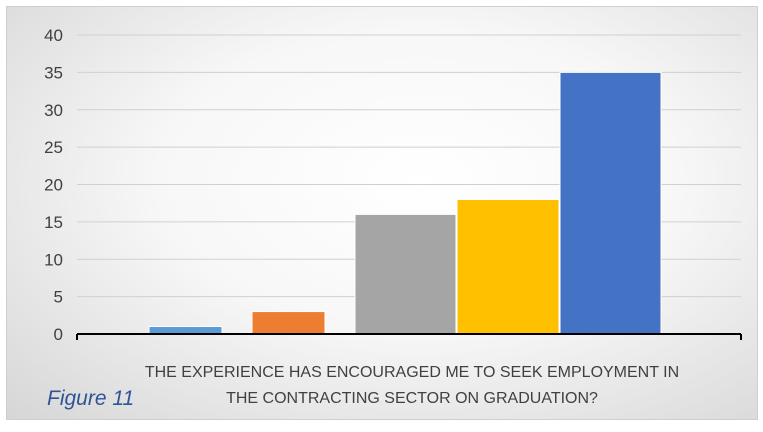 This screenshot has width=763, height=432. What do you see at coordinates (412, 398) in the screenshot?
I see `x-axis-label-line-2: THE CONTRACTING SECTOR ON GRADUATION?` at bounding box center [412, 398].